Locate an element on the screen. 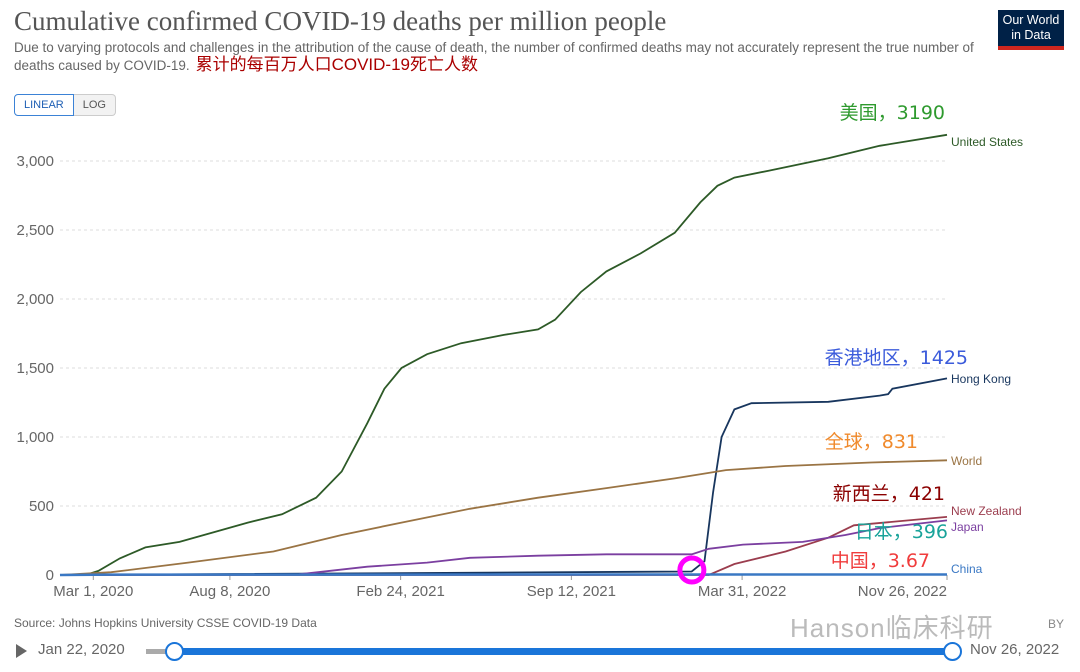 Image resolution: width=1080 pixels, height=672 pixels. series-label: Hong Kong is located at coordinates (981, 379).